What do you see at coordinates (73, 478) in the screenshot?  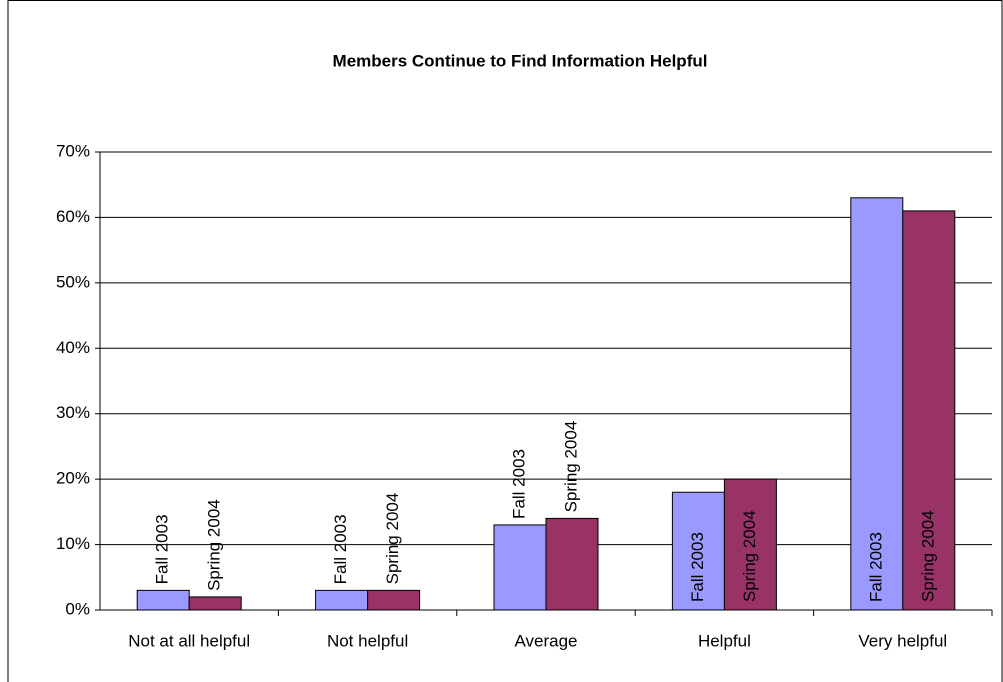 I see `y-tick-label: 20%` at bounding box center [73, 478].